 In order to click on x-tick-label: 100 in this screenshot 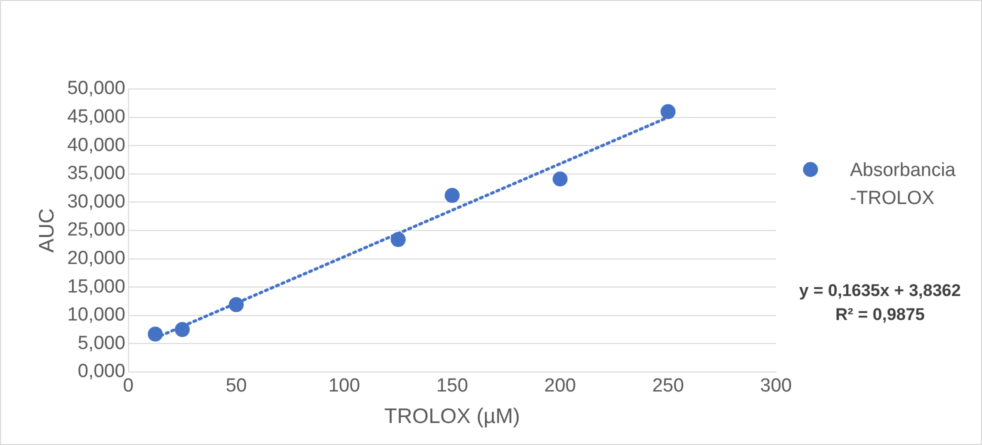, I will do `click(344, 386)`.